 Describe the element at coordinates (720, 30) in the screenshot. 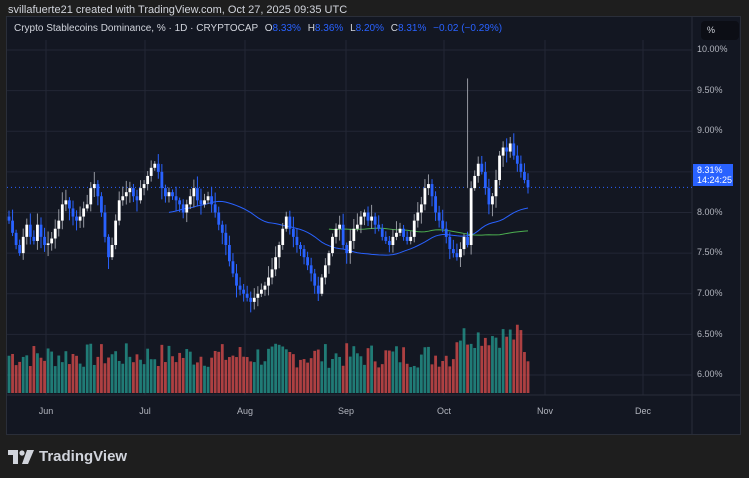

I see `unit-button: %` at that location.